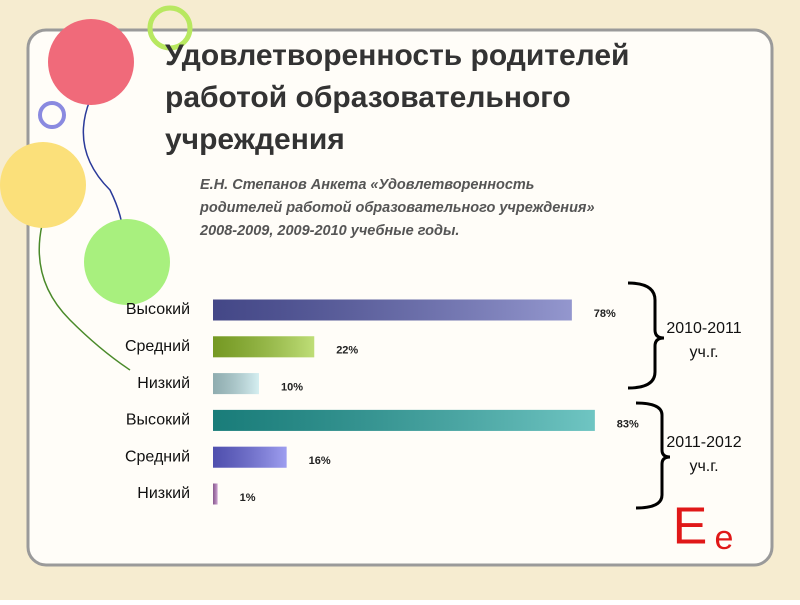  I want to click on logo: е, so click(724, 538).